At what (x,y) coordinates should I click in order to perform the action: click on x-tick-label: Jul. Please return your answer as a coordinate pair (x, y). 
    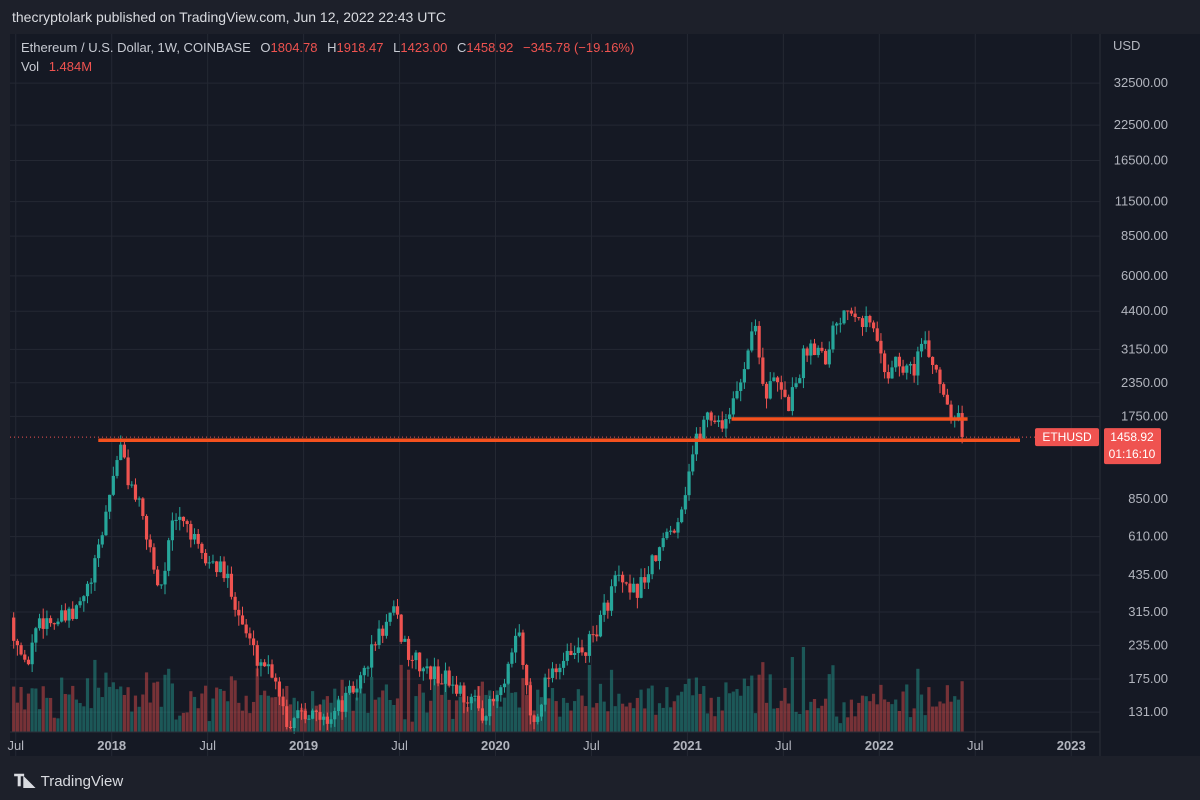
    Looking at the image, I should click on (207, 745).